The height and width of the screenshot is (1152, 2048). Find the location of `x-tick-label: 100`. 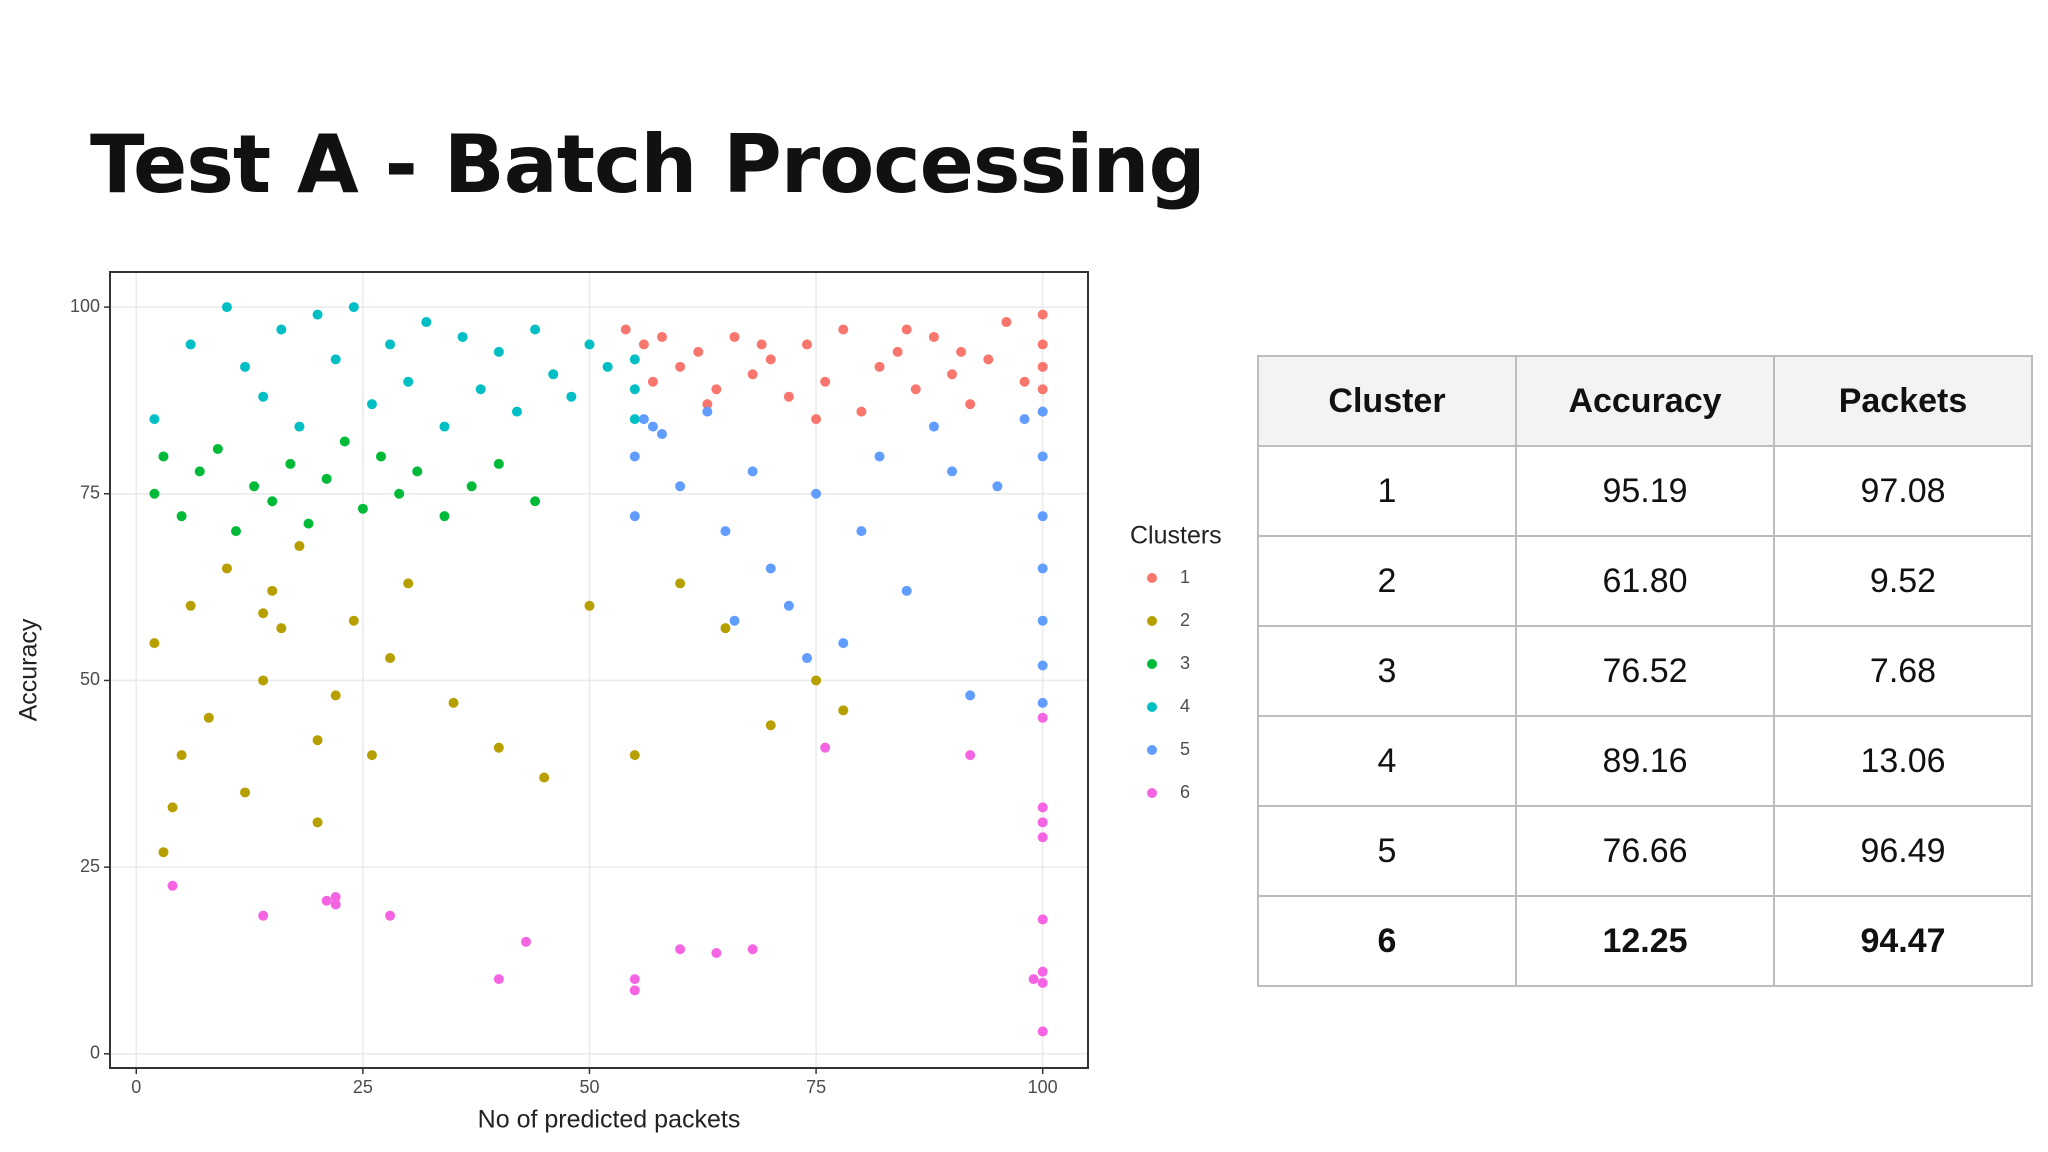

x-tick-label: 100 is located at coordinates (1043, 1087).